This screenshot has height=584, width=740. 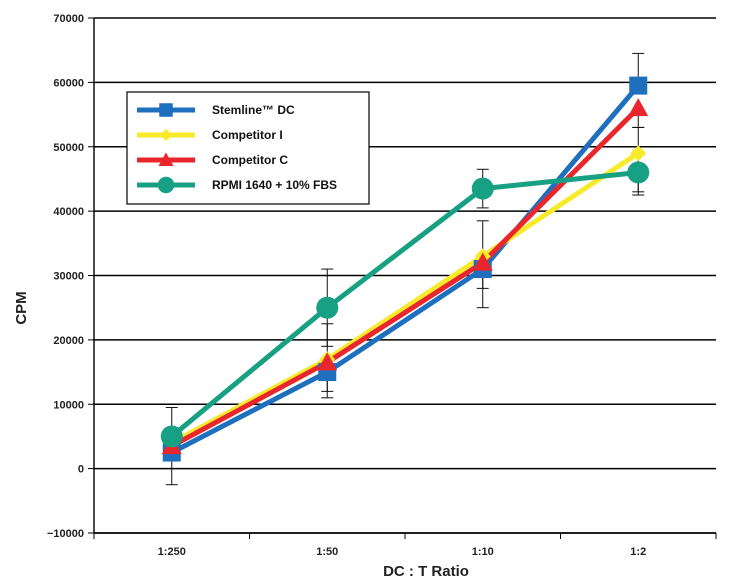 What do you see at coordinates (68, 405) in the screenshot?
I see `y-tick-label: 10000` at bounding box center [68, 405].